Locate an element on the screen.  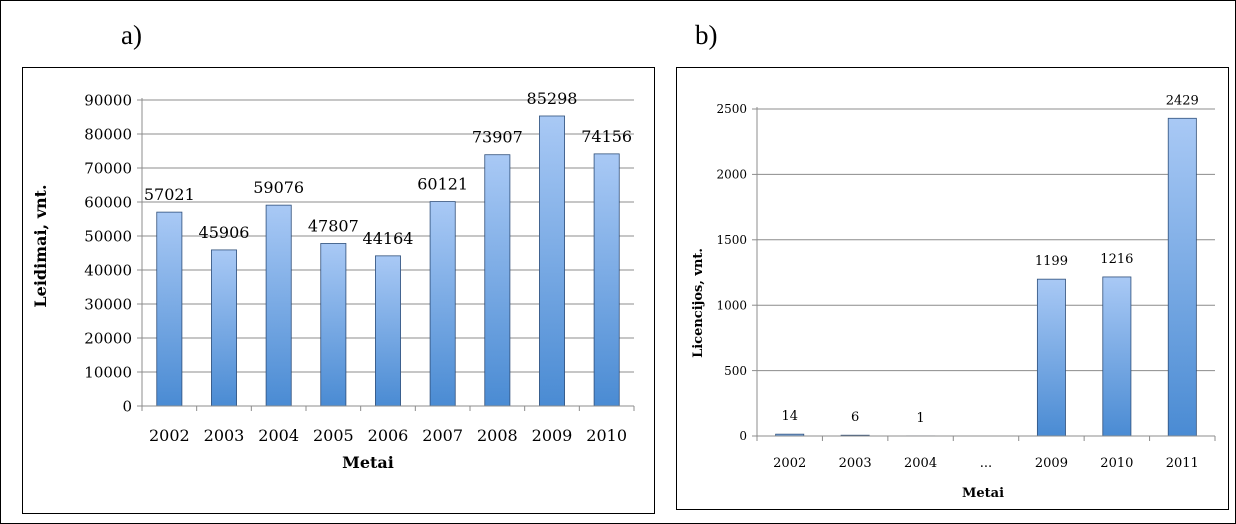
chart-a-x-tick-label: 2004 is located at coordinates (278, 435).